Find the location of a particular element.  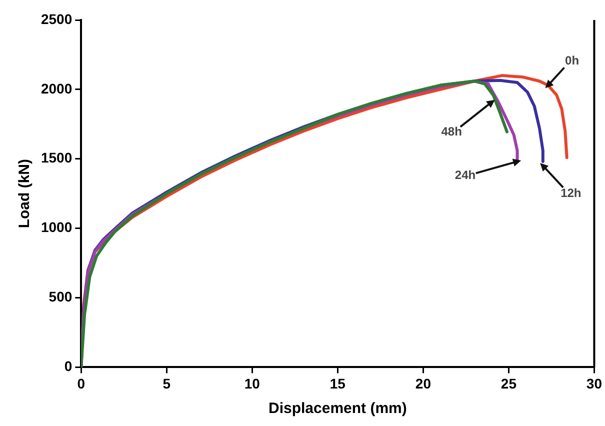

x-tick-label: 20 is located at coordinates (423, 383).